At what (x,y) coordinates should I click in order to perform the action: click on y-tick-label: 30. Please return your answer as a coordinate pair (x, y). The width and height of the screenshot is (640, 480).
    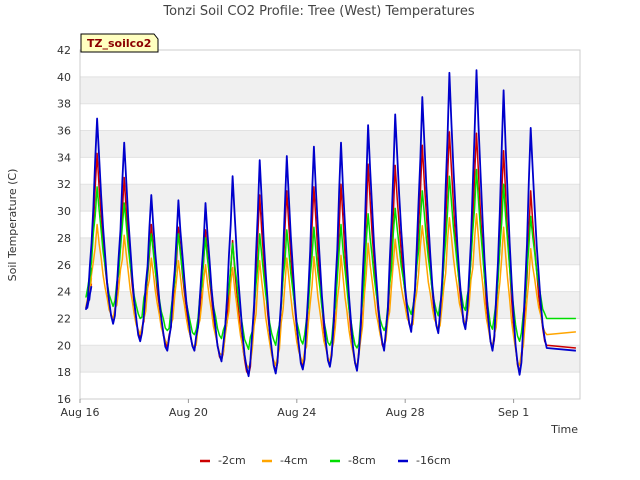
    Looking at the image, I should click on (64, 211).